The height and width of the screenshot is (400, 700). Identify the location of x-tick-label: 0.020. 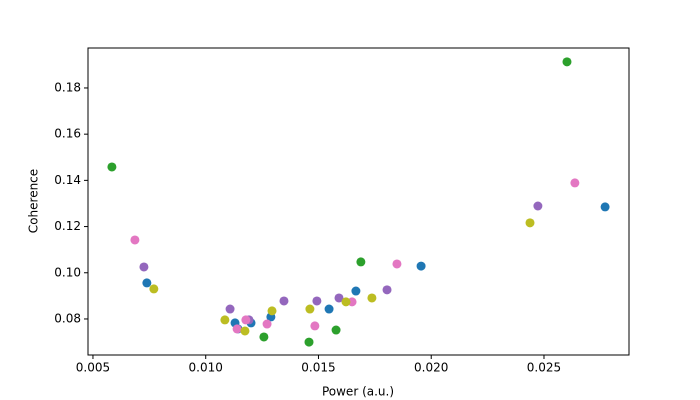
(431, 368).